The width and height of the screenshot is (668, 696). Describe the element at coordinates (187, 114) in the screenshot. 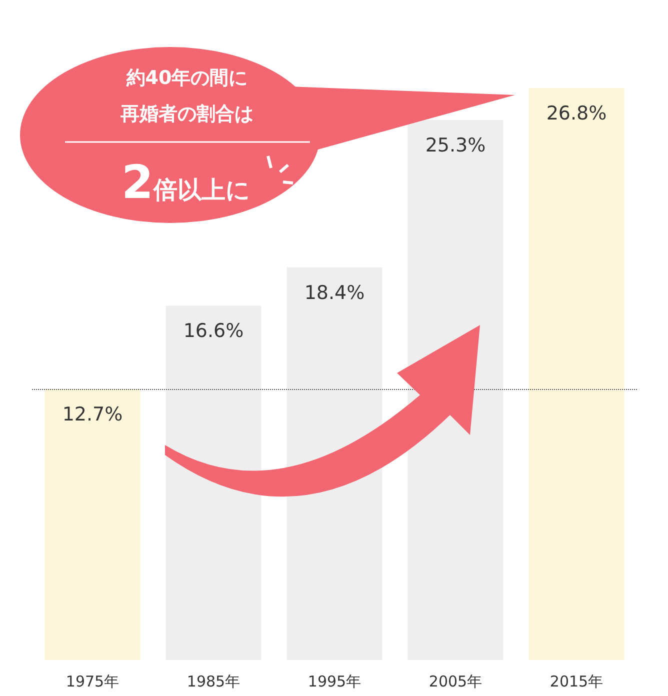

I see `annotation: 再婚者の割合は` at that location.